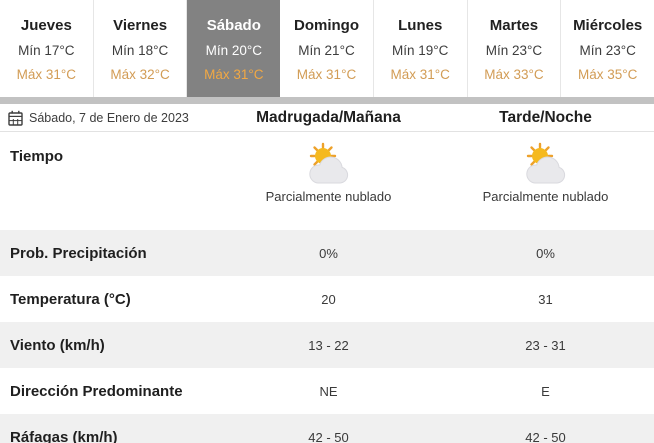 This screenshot has height=443, width=654. What do you see at coordinates (328, 196) in the screenshot?
I see `condition-text-morning: Parcialmente nublado` at bounding box center [328, 196].